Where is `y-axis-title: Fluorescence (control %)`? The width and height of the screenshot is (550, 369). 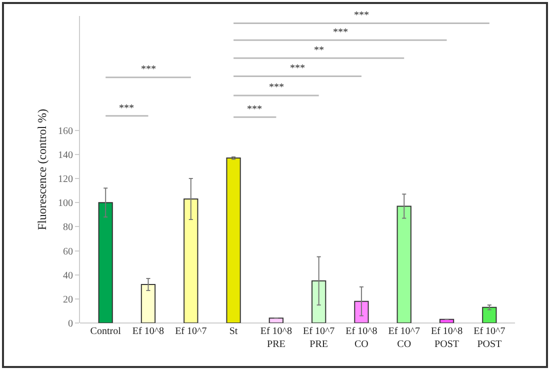 y-axis-title: Fluorescence (control %) is located at coordinates (42, 169).